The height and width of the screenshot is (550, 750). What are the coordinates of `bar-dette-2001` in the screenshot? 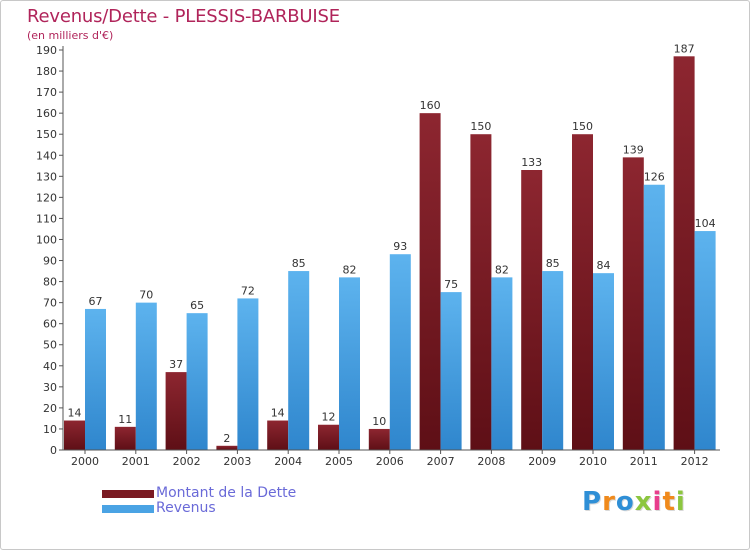 It's located at (125, 438).